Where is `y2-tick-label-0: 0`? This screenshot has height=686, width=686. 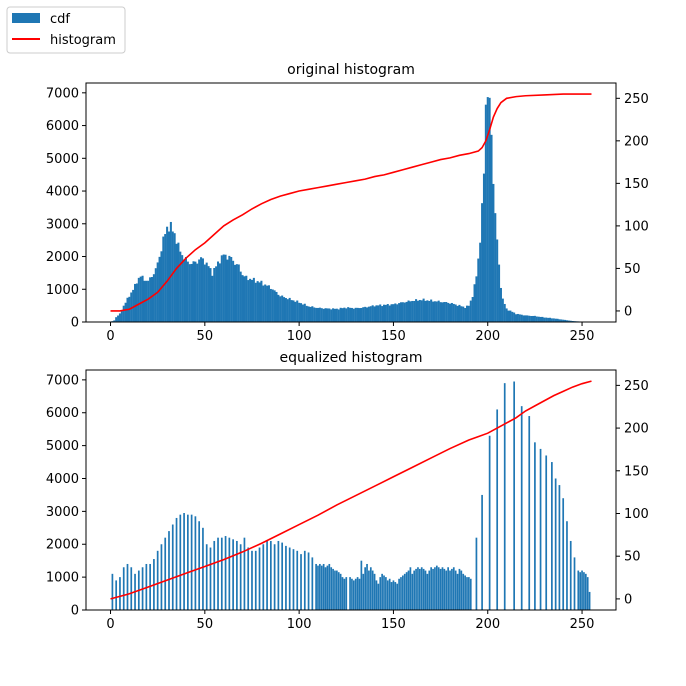
y2-tick-label-0: 0 is located at coordinates (628, 599).